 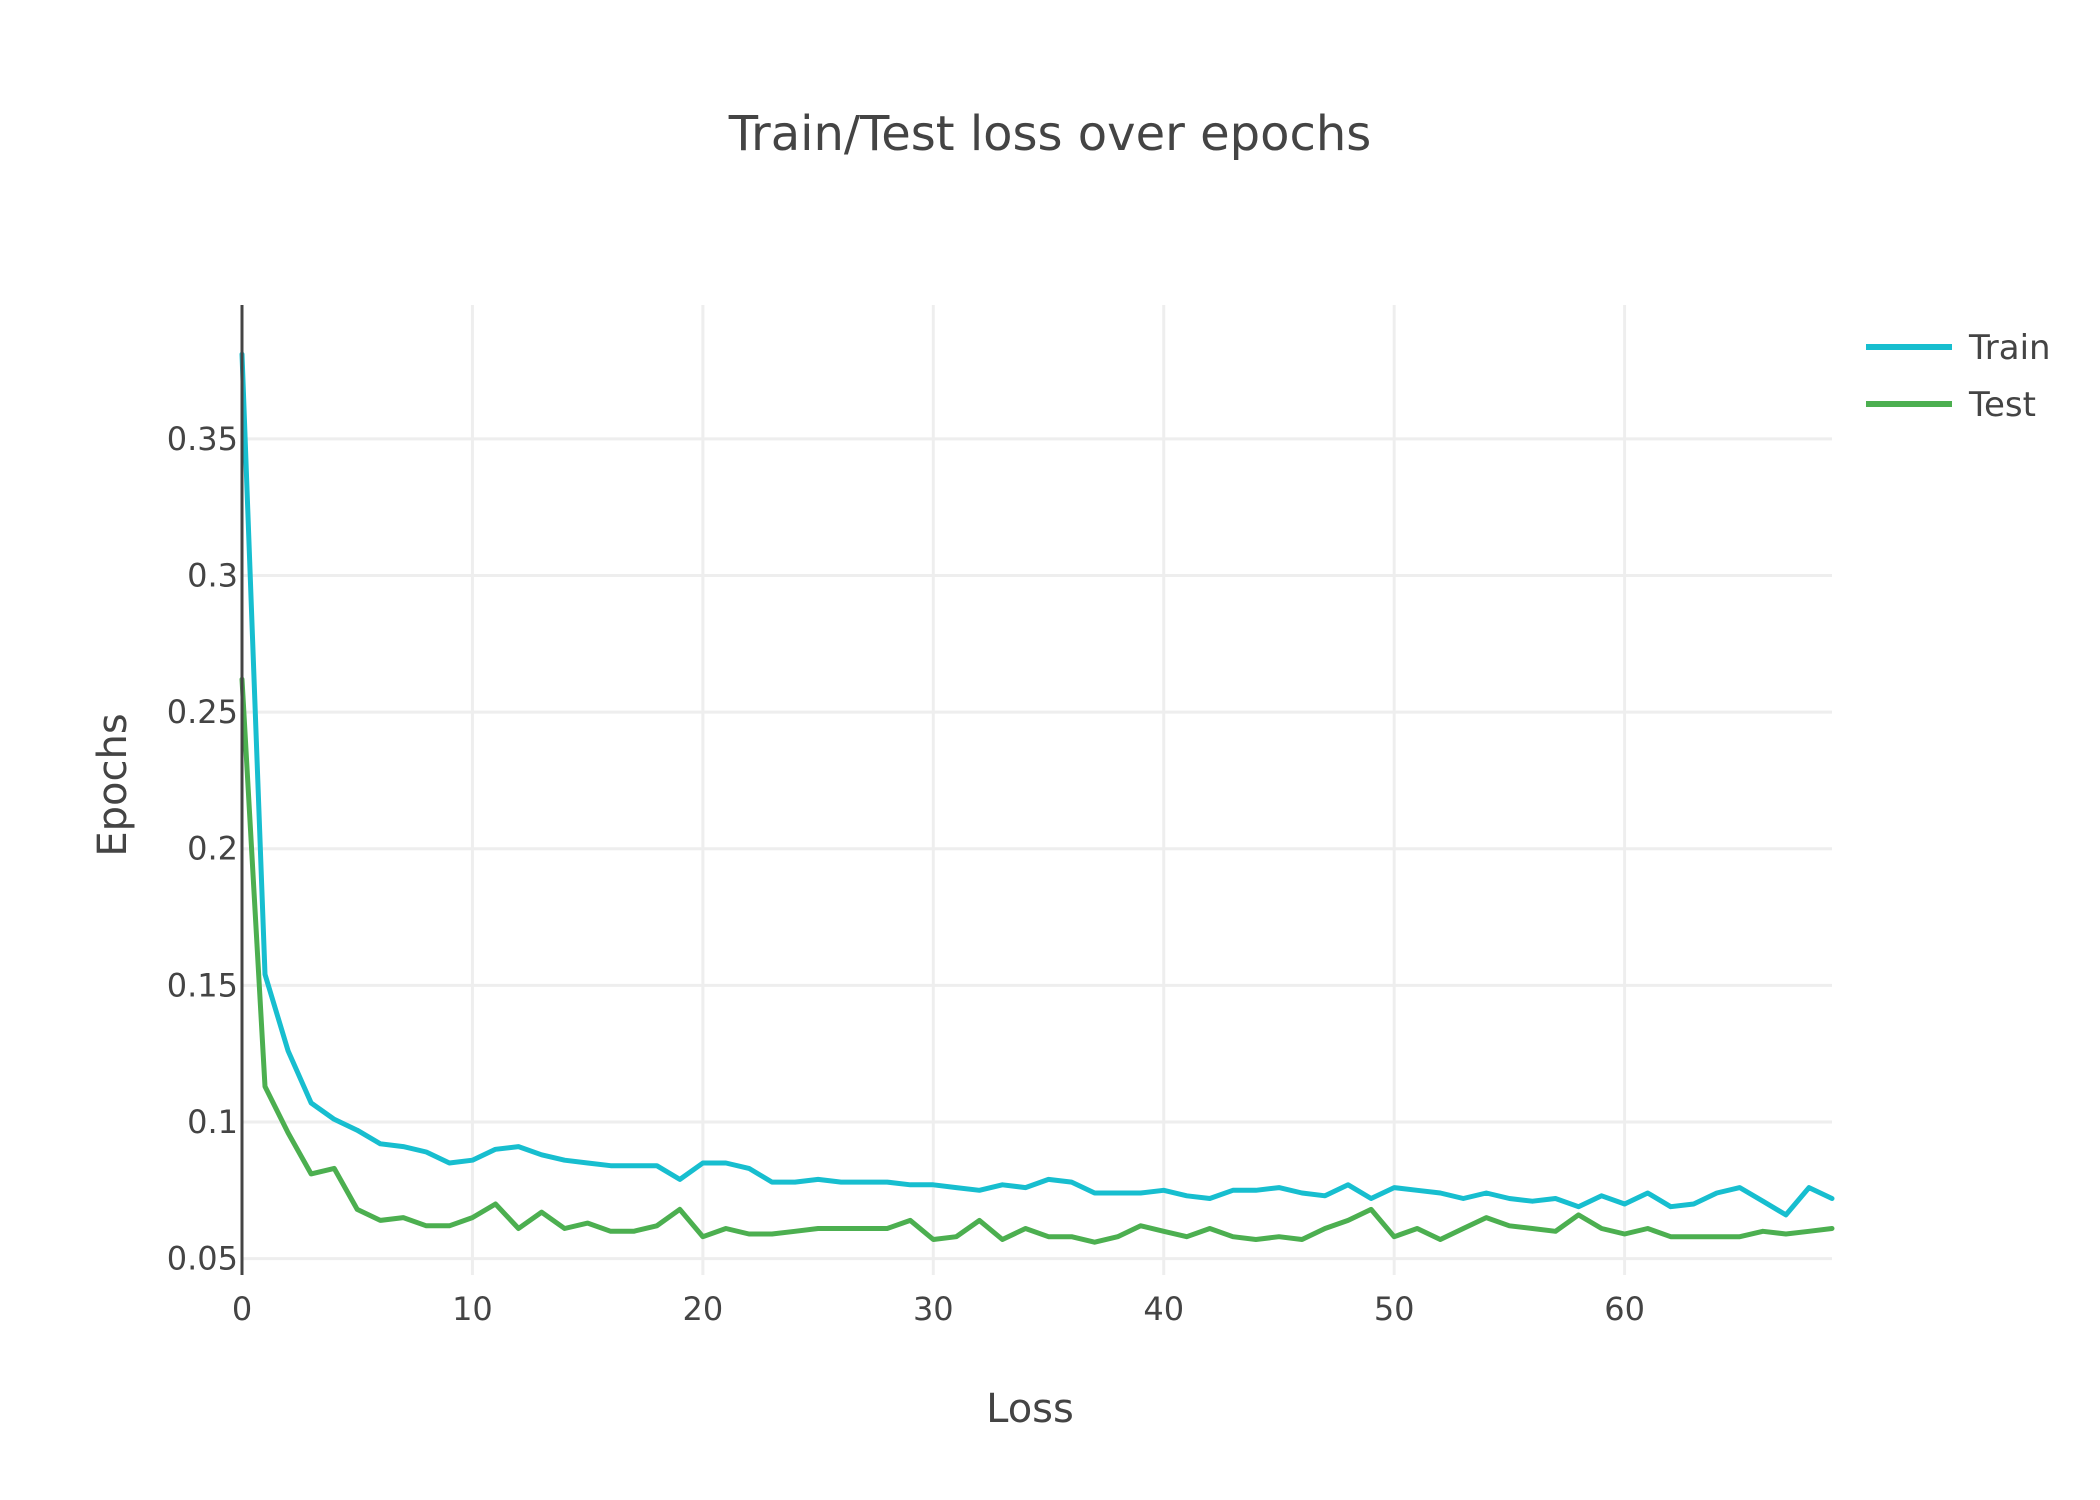 I want to click on y-tick-label: 0.25, so click(x=202, y=712).